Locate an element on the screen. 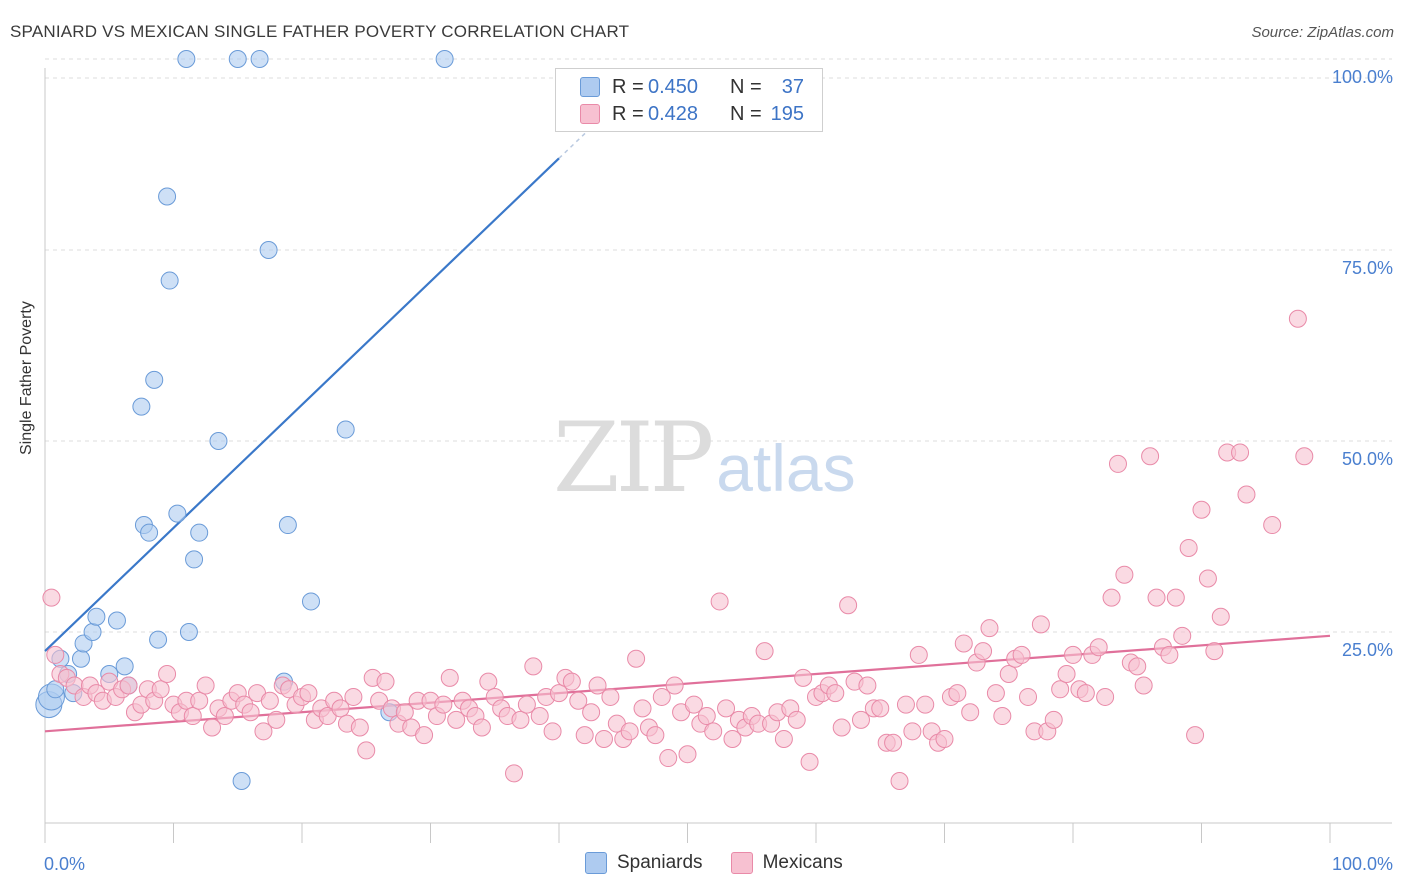 Image resolution: width=1406 pixels, height=892 pixels. y-tick-label: 50.0% is located at coordinates (1367, 459).